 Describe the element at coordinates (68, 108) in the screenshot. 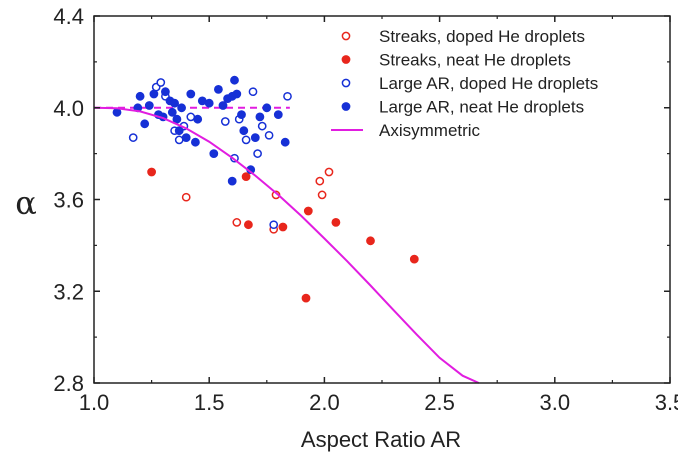

I see `y-tick-label: 4.0` at that location.